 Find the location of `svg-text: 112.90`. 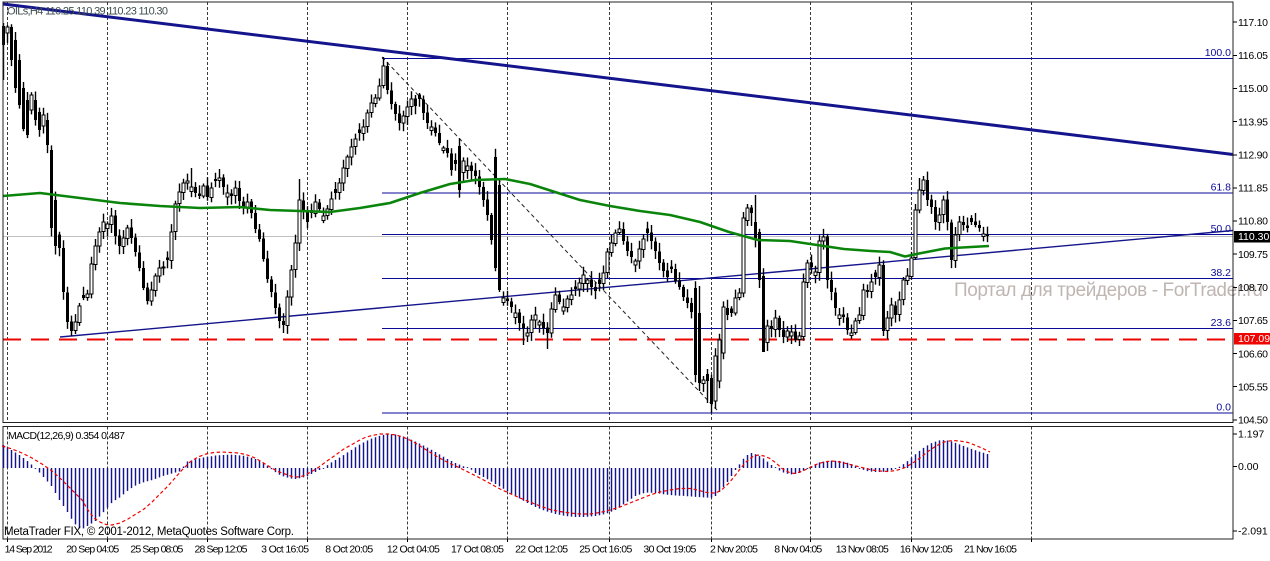

svg-text: 112.90 is located at coordinates (1253, 156).